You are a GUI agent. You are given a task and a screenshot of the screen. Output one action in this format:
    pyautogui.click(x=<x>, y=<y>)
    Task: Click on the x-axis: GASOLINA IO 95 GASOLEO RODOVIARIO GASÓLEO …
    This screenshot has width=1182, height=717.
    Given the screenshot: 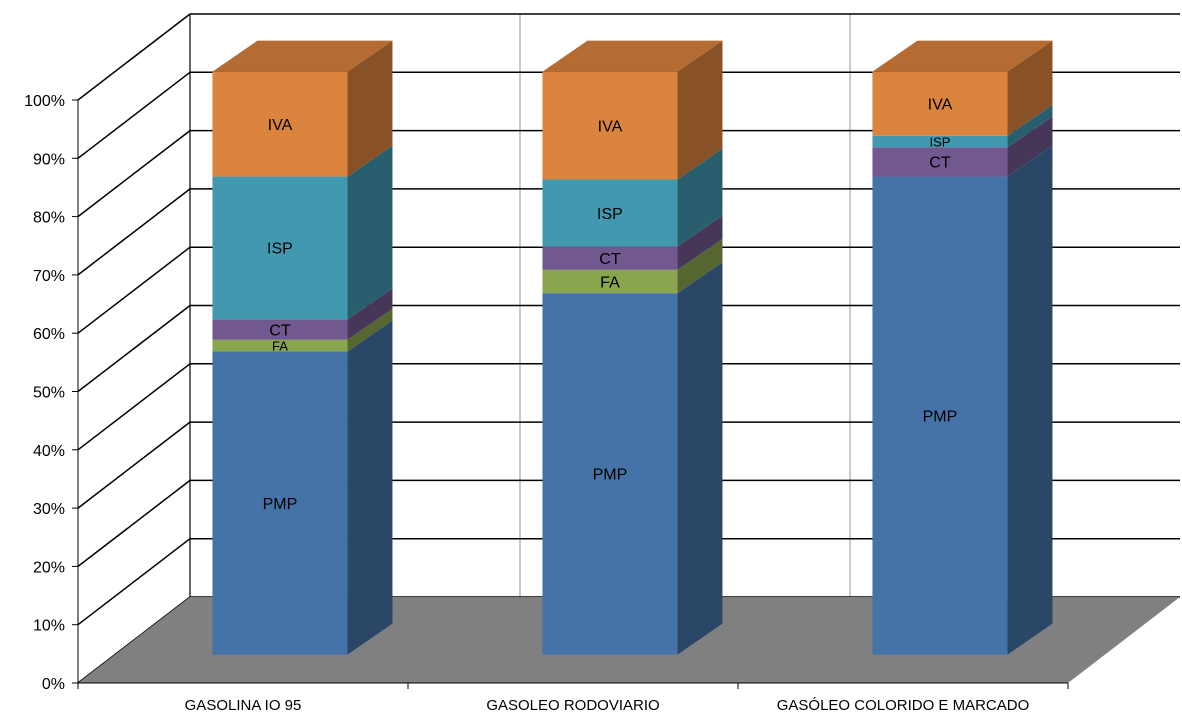 What is the action you would take?
    pyautogui.click(x=607, y=705)
    